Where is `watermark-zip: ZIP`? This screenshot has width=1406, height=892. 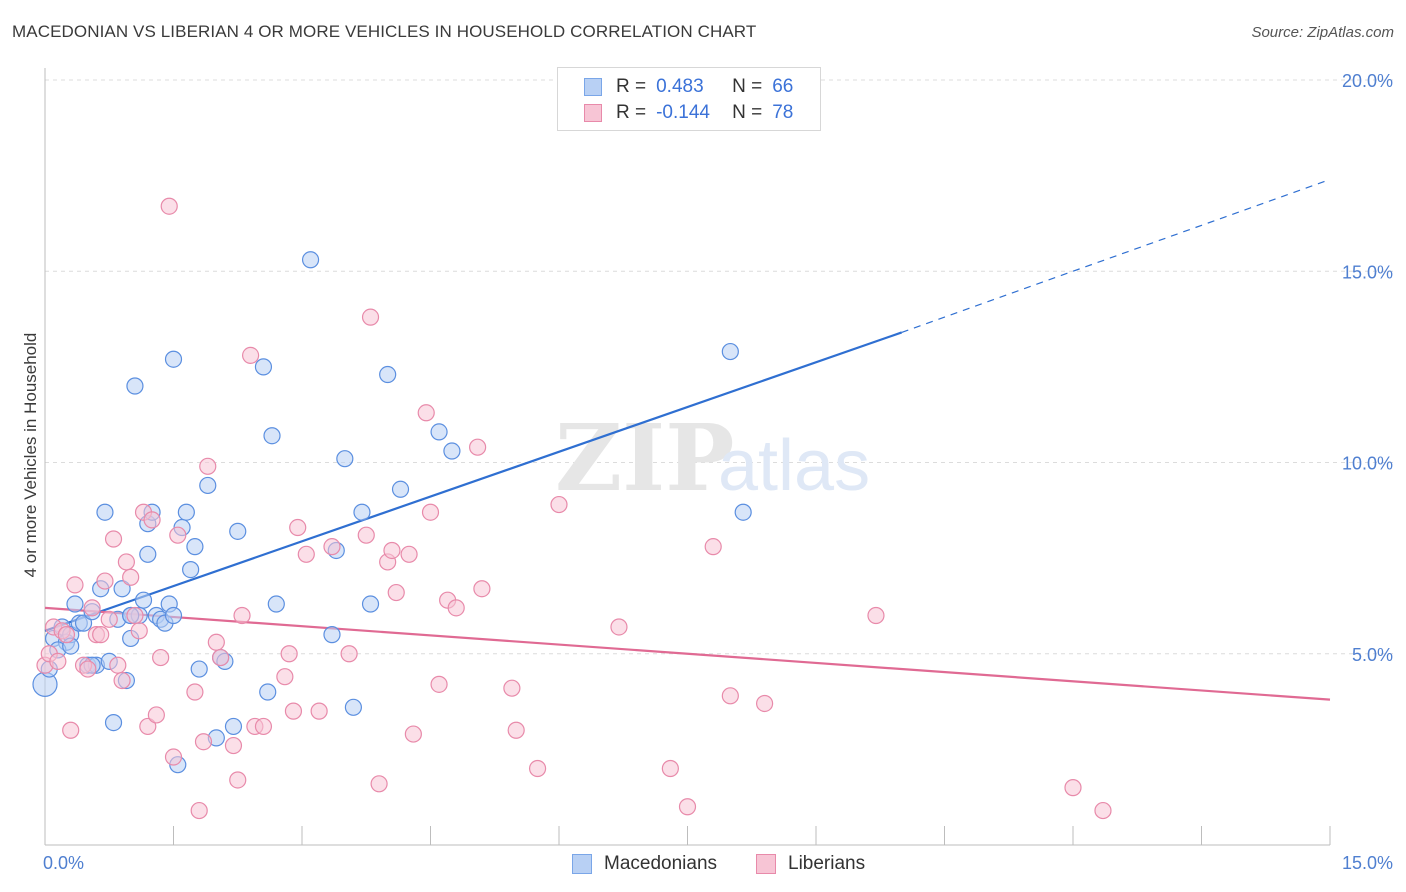
watermark-zip: ZIP is located at coordinates (644, 458).